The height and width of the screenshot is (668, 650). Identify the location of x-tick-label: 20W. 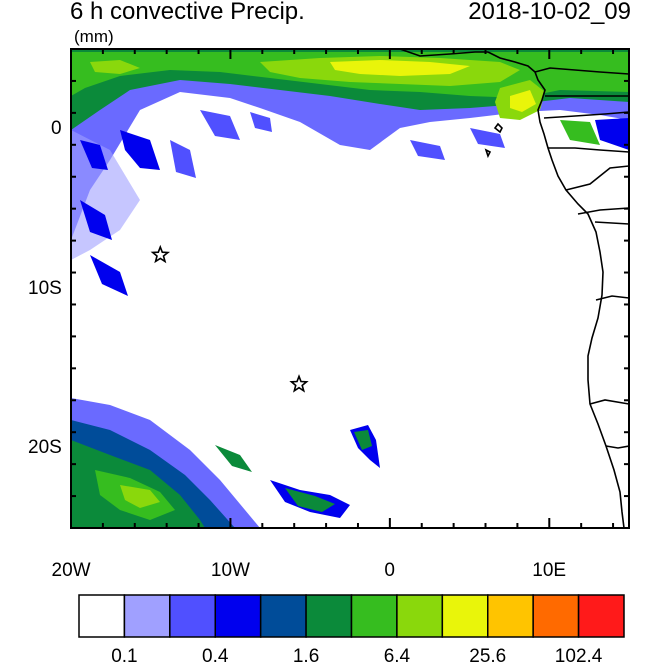
(71, 570).